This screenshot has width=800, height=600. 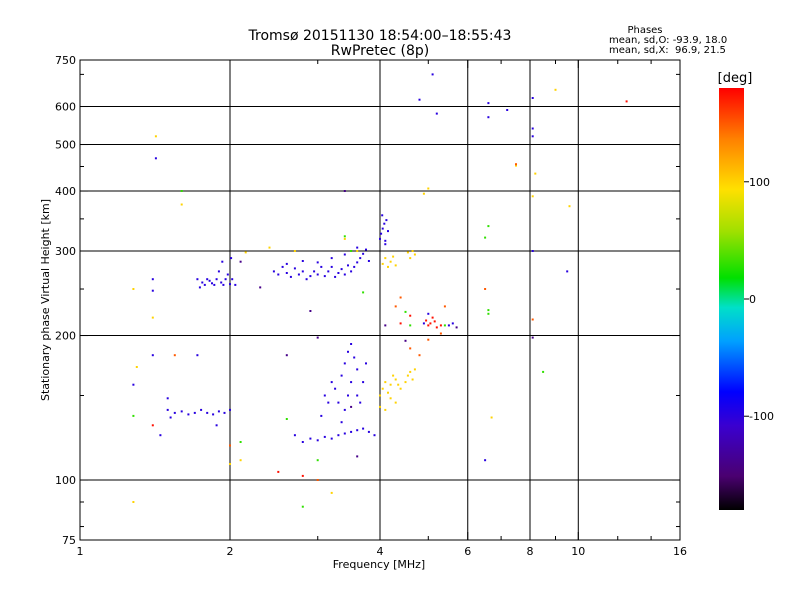 I want to click on colorbar-tick-label: 0, so click(x=752, y=299).